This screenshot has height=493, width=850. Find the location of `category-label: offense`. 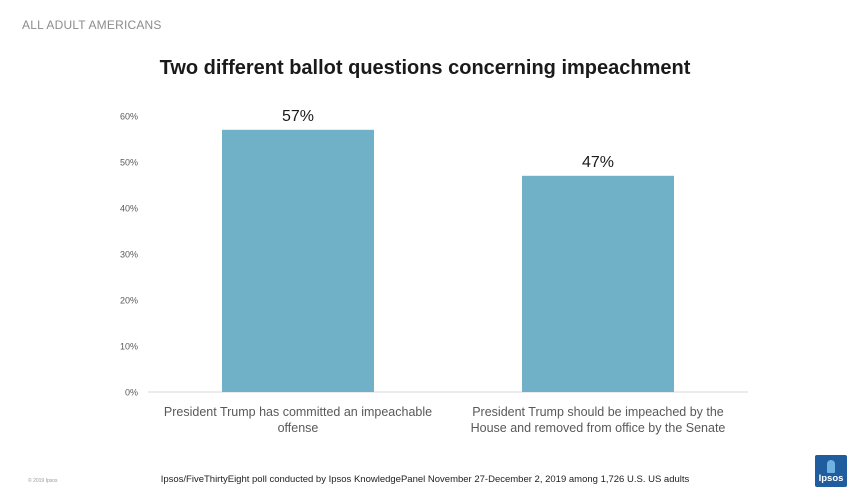

category-label: offense is located at coordinates (298, 428).